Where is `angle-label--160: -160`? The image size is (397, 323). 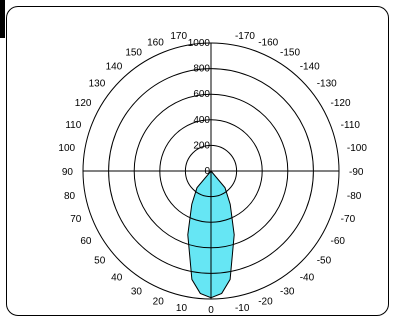
angle-label--160: -160 is located at coordinates (268, 42).